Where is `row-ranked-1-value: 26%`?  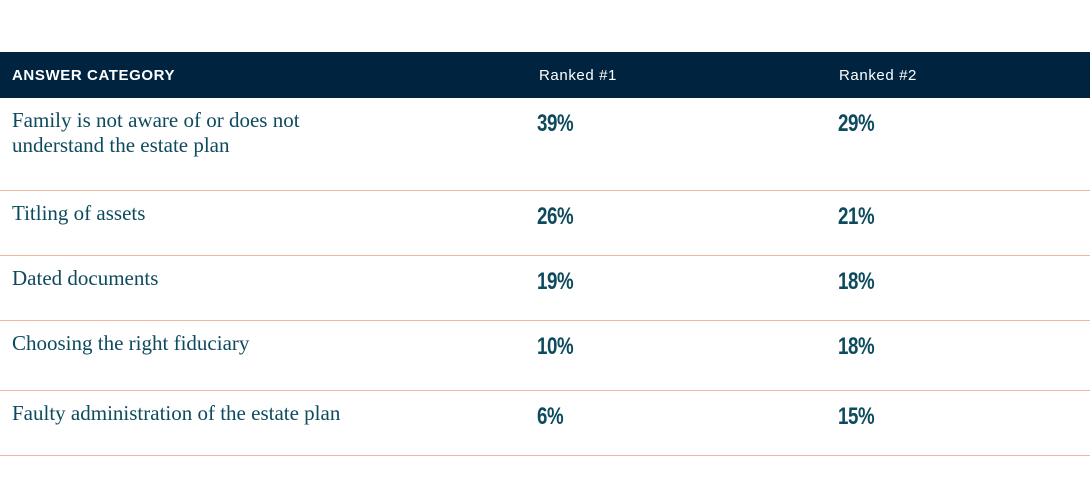 row-ranked-1-value: 26% is located at coordinates (555, 216).